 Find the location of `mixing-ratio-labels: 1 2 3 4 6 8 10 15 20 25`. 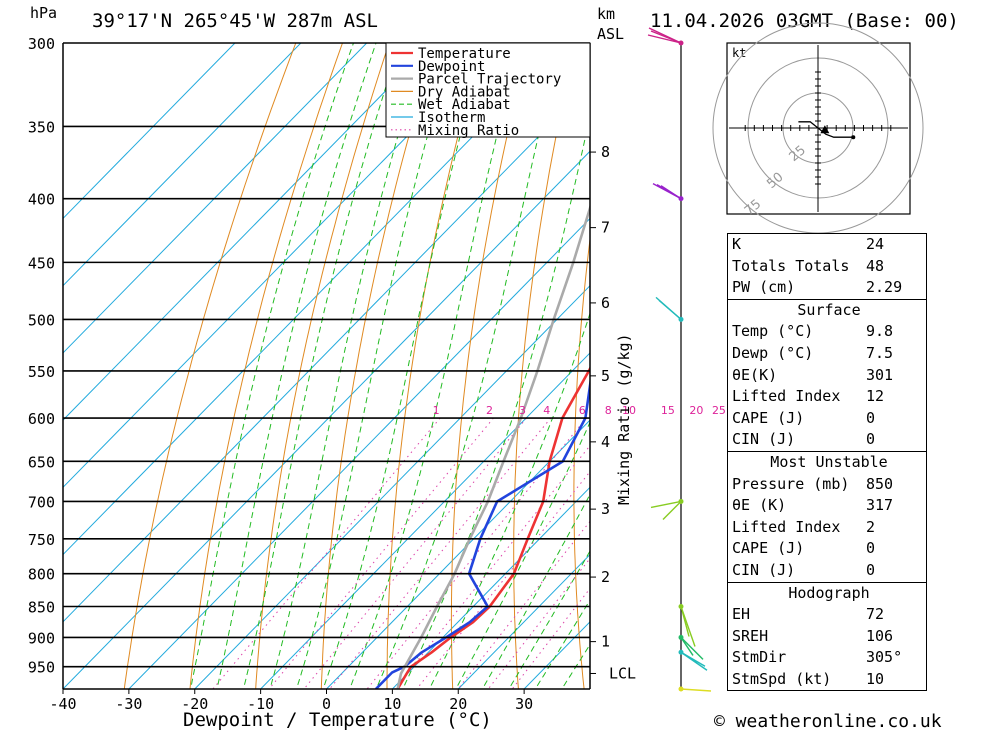

mixing-ratio-labels: 1 2 3 4 6 8 10 15 20 25 is located at coordinates (579, 410).